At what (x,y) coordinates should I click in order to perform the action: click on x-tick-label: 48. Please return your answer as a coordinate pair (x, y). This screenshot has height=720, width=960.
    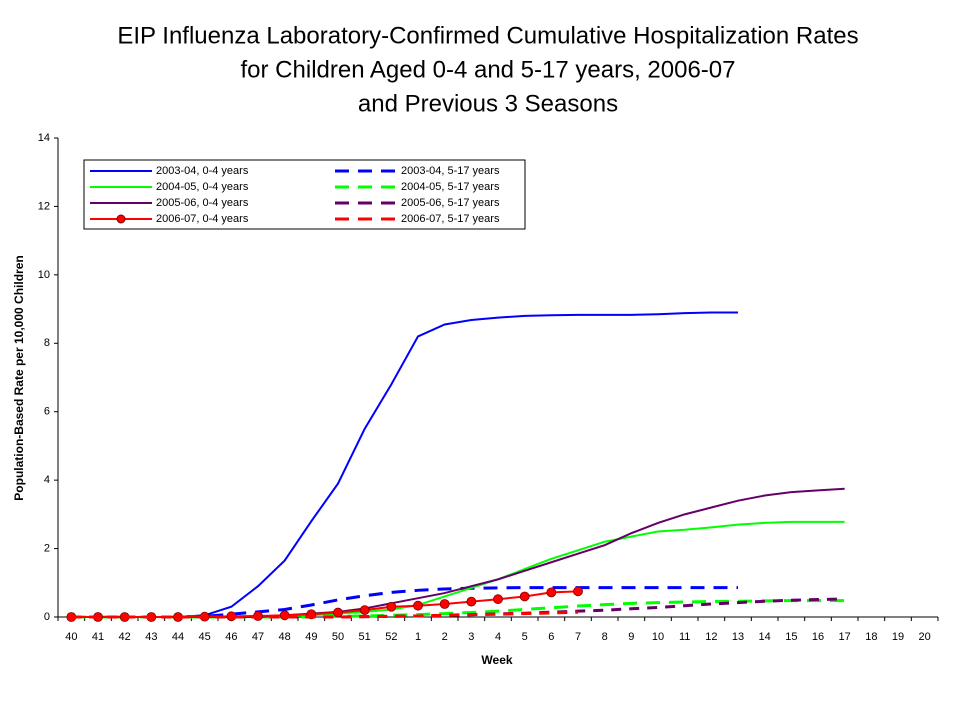
    Looking at the image, I should click on (285, 637).